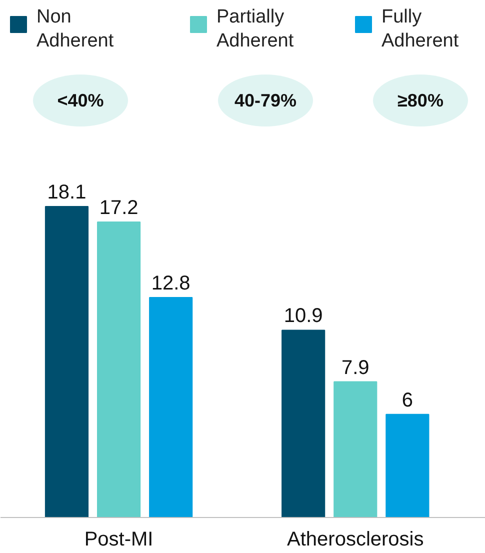 The height and width of the screenshot is (553, 485). Describe the element at coordinates (119, 539) in the screenshot. I see `x-tick-label: Post-MI` at that location.